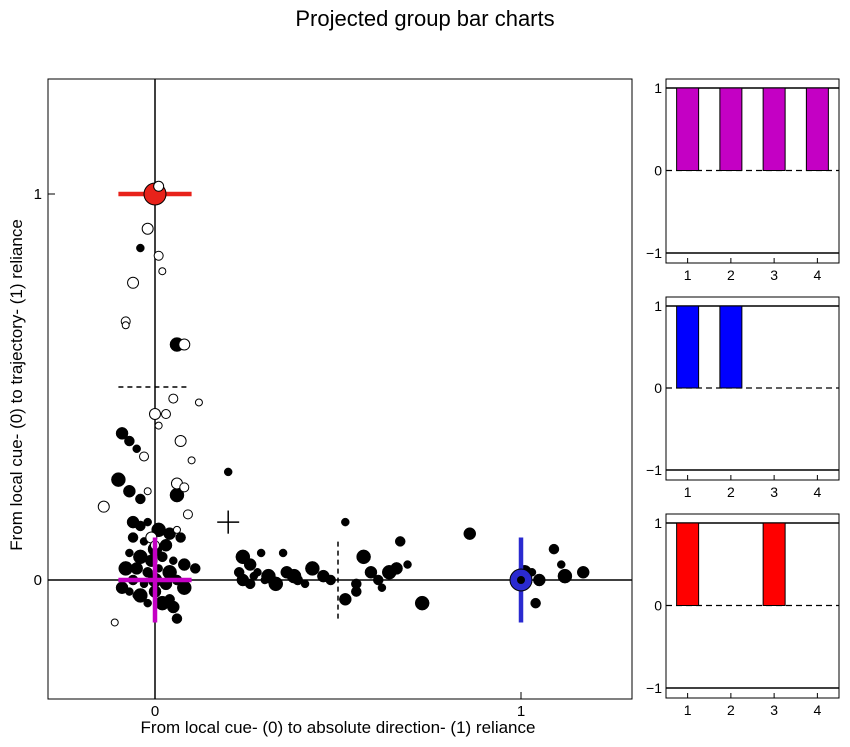 The width and height of the screenshot is (850, 747). What do you see at coordinates (155, 711) in the screenshot?
I see `x-tick-label: 0` at bounding box center [155, 711].